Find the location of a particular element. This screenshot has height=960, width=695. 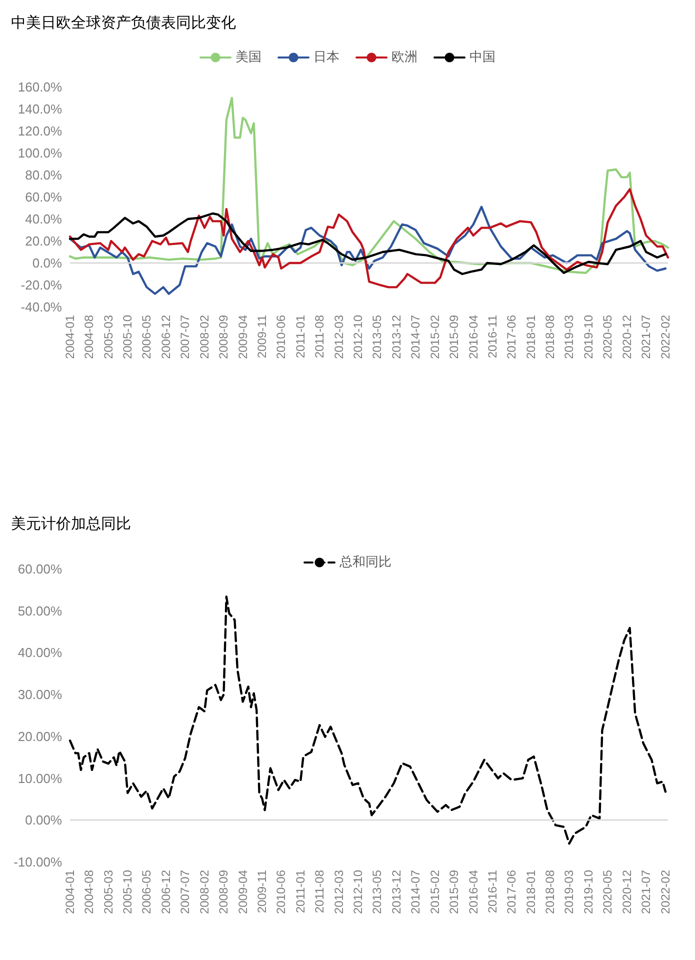

y-tick-label: -10.00% is located at coordinates (38, 862).